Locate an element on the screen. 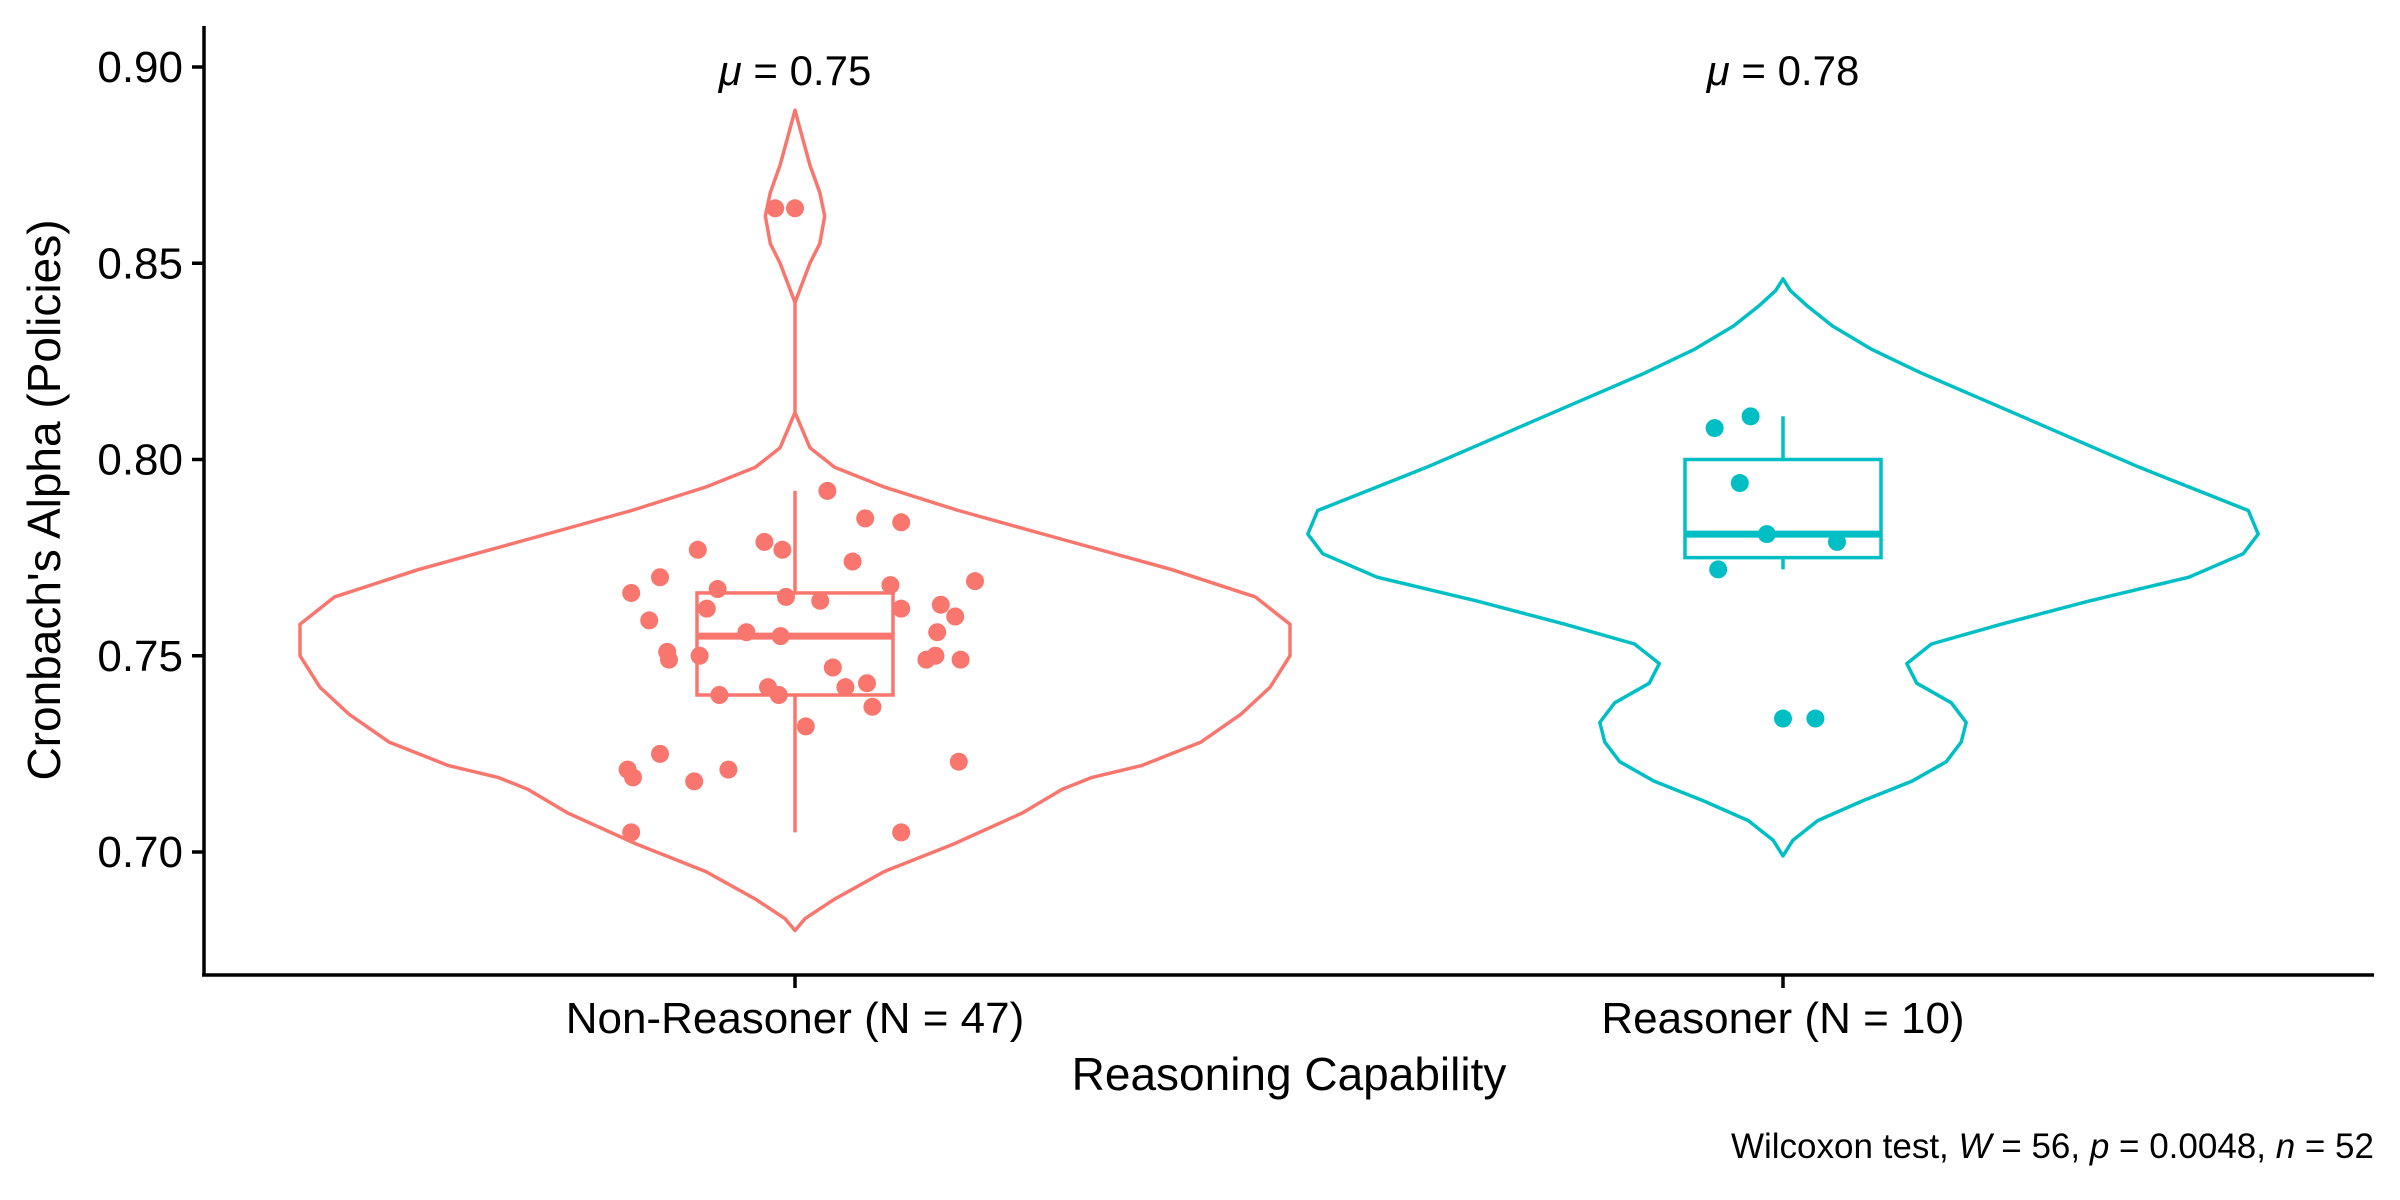 The image size is (2400, 1200). mean-label: μ = 0.75 is located at coordinates (795, 70).